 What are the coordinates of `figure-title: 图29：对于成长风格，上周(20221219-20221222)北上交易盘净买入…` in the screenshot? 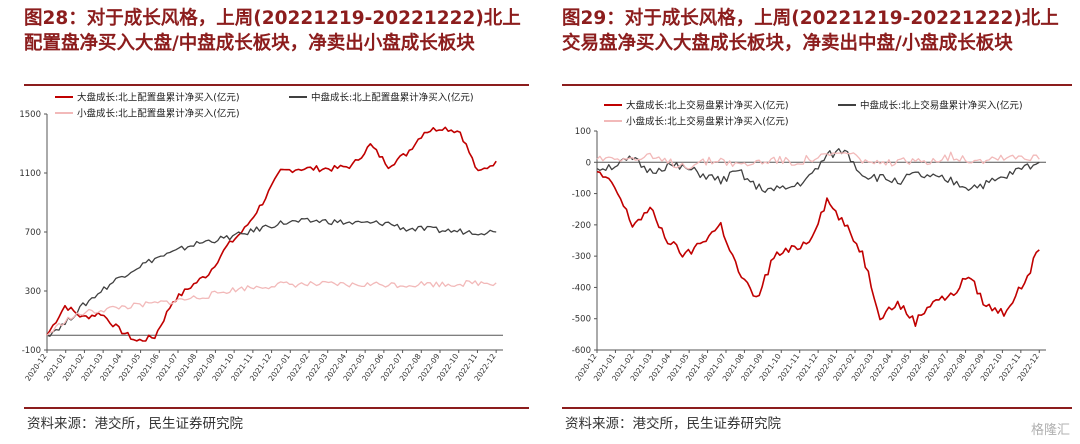 It's located at (810, 31).